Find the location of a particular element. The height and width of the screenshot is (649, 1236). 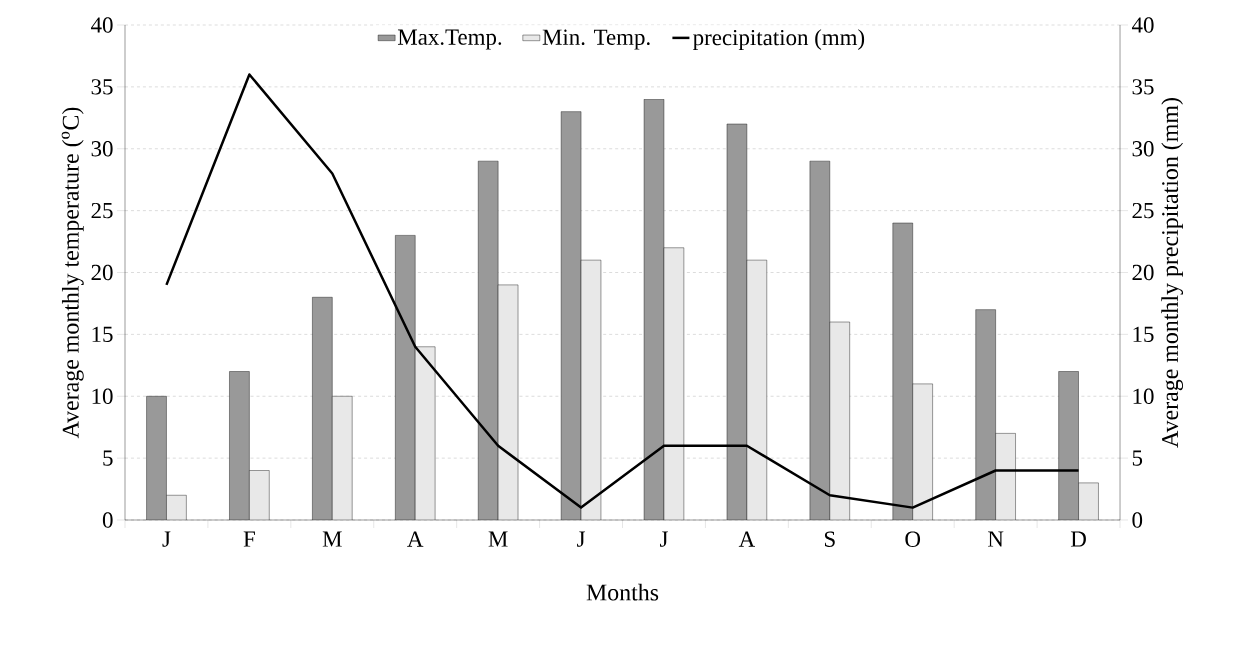

y2-tick-label: 20 is located at coordinates (1143, 272).